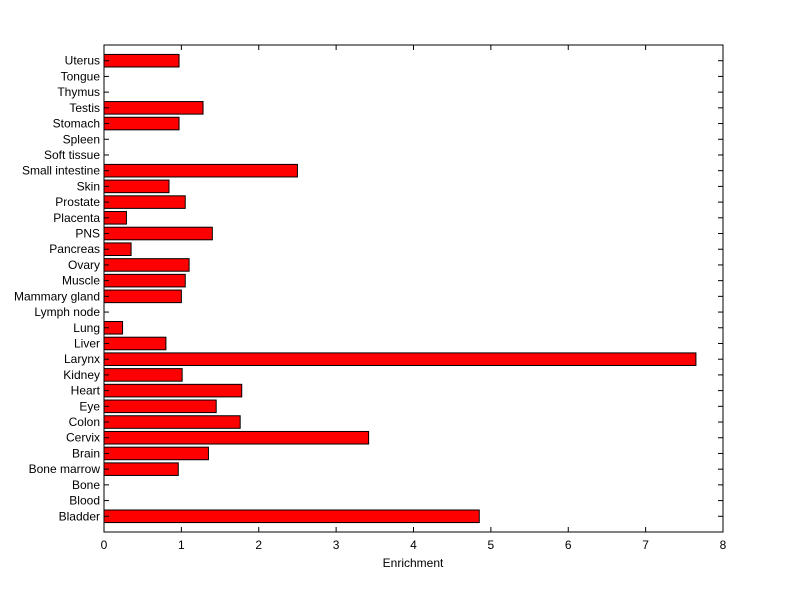 This screenshot has width=800, height=599. What do you see at coordinates (87, 234) in the screenshot?
I see `y-tick-label: PNS` at bounding box center [87, 234].